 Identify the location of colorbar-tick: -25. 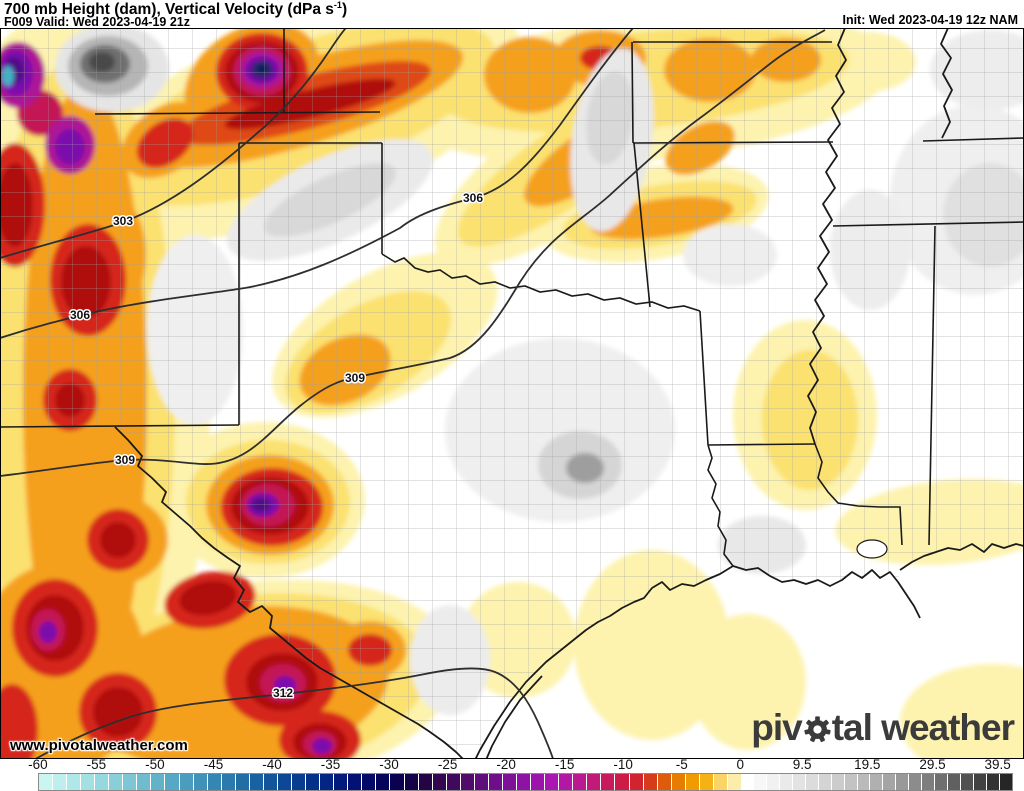
(447, 764).